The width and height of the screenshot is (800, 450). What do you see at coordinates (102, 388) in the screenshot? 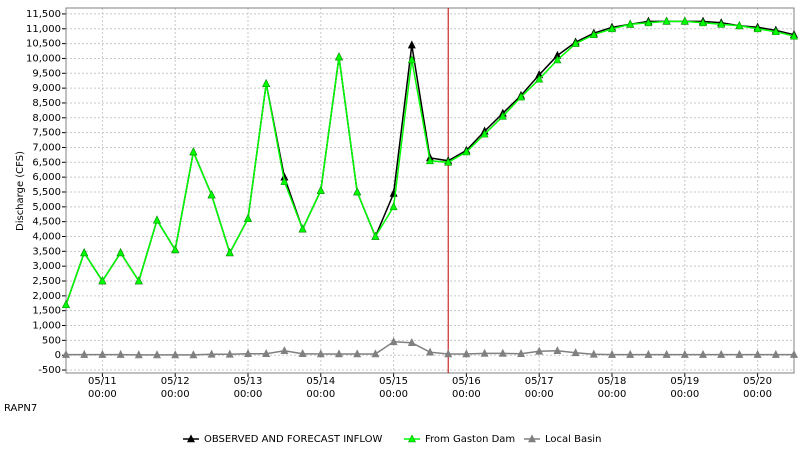
I see `x-tick-label: 05/11 00:00` at bounding box center [102, 388].